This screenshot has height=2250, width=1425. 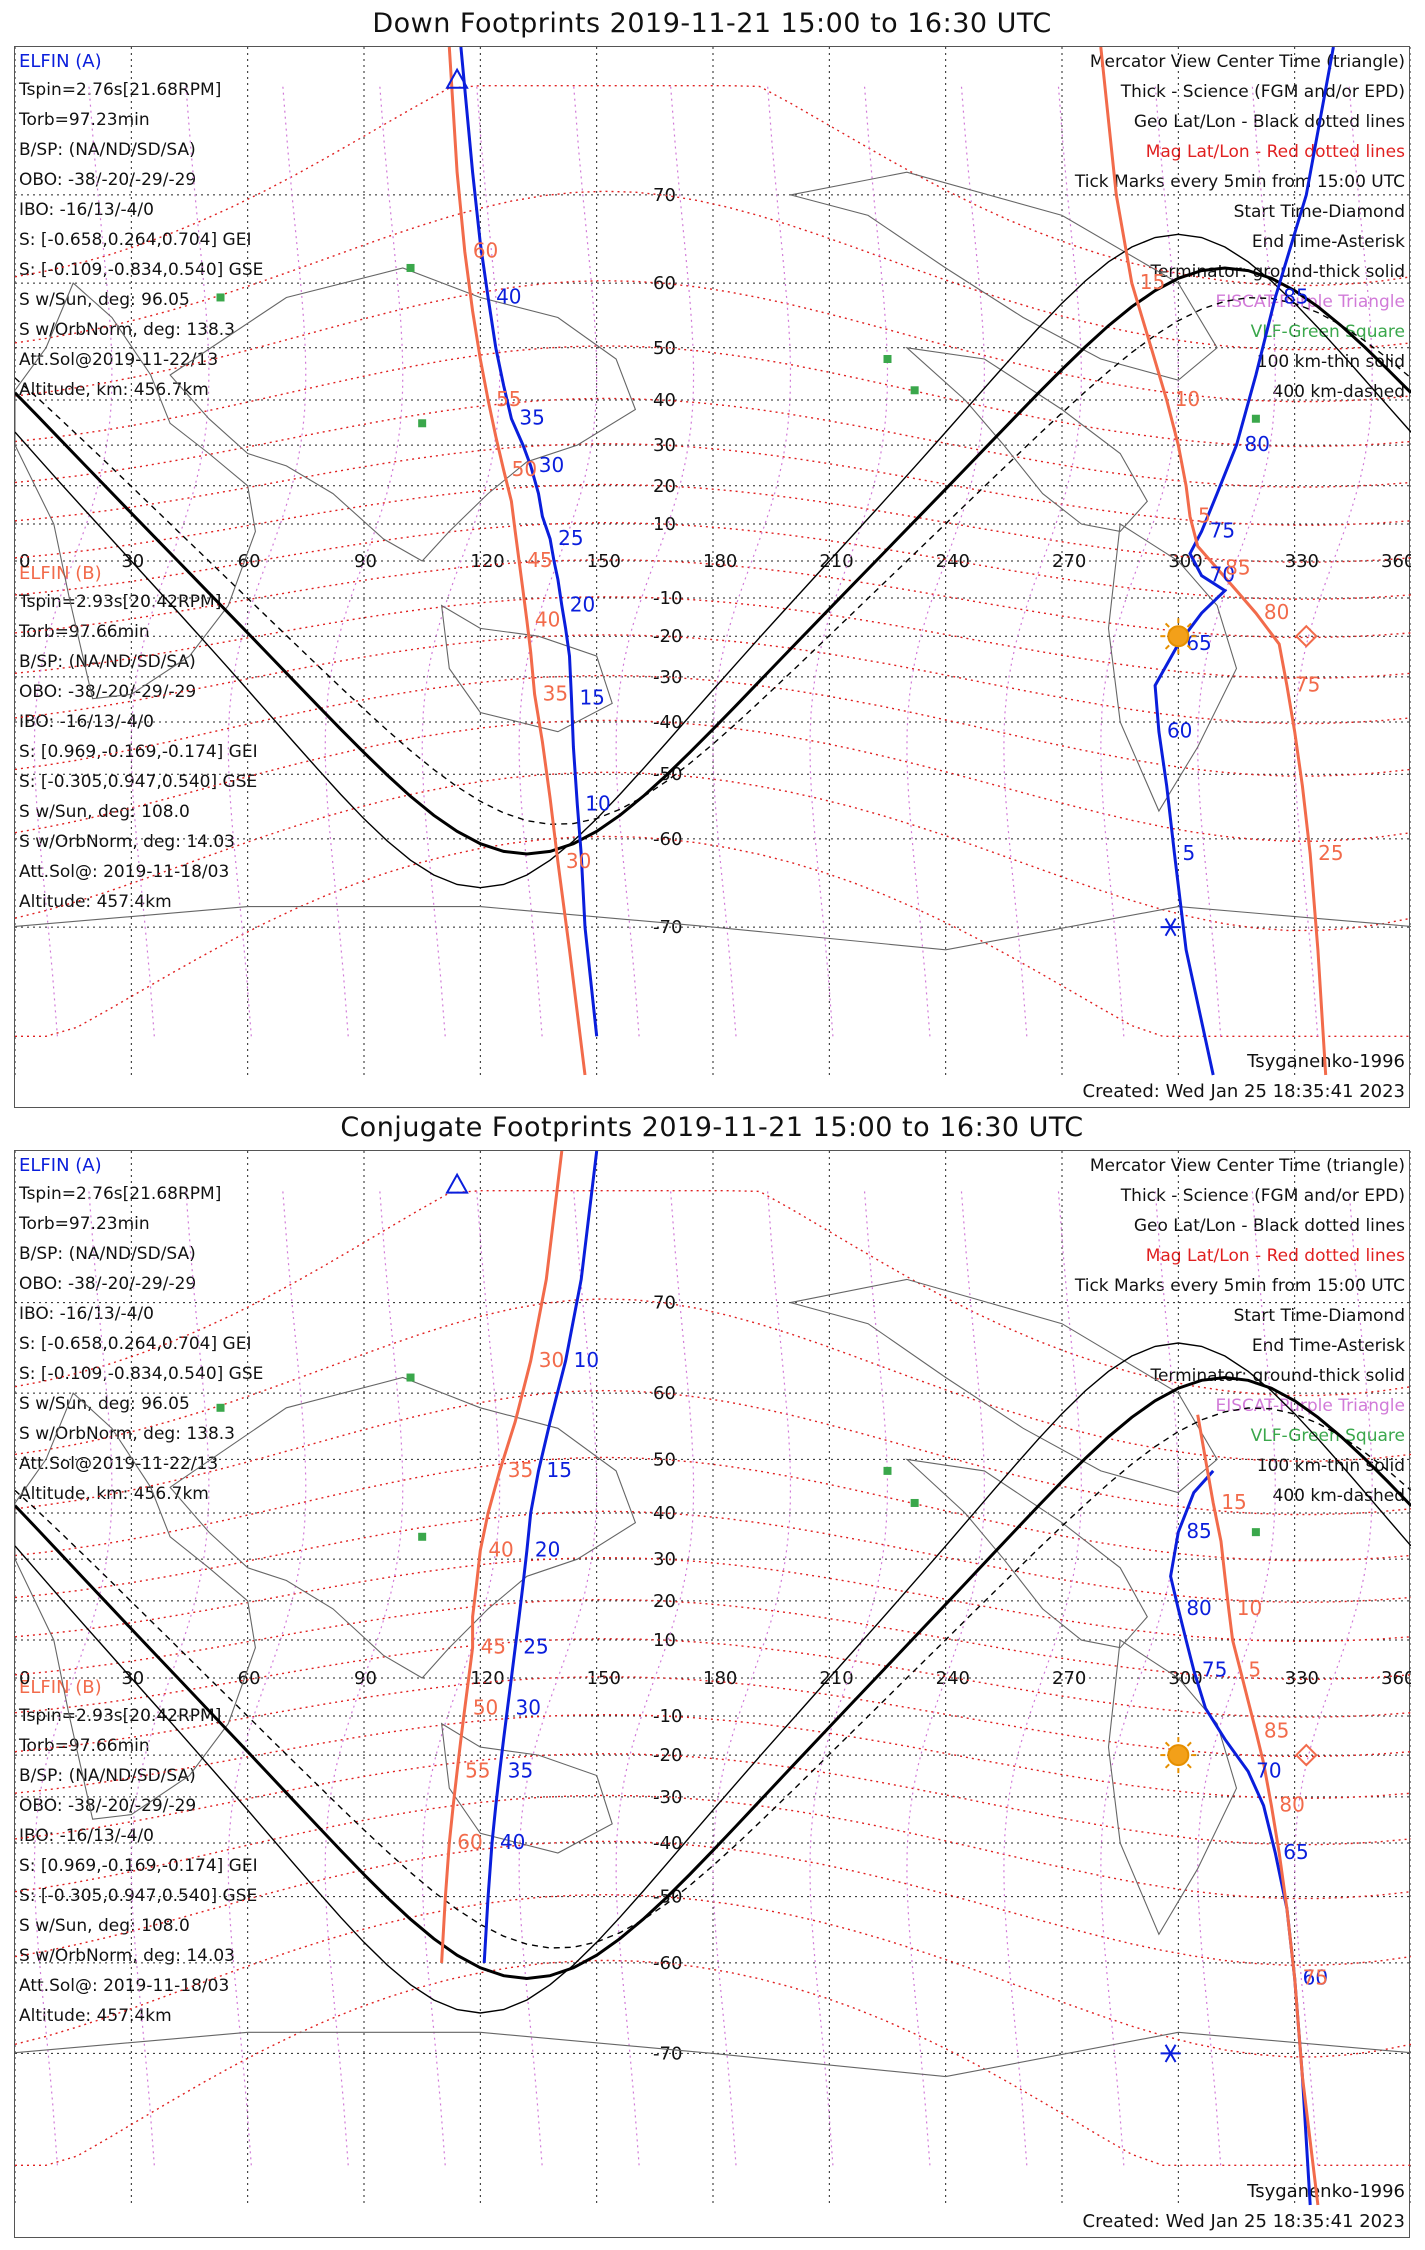 What do you see at coordinates (114, 390) in the screenshot?
I see `elfin-a-info-line: Altitude, km: 456.7km` at bounding box center [114, 390].